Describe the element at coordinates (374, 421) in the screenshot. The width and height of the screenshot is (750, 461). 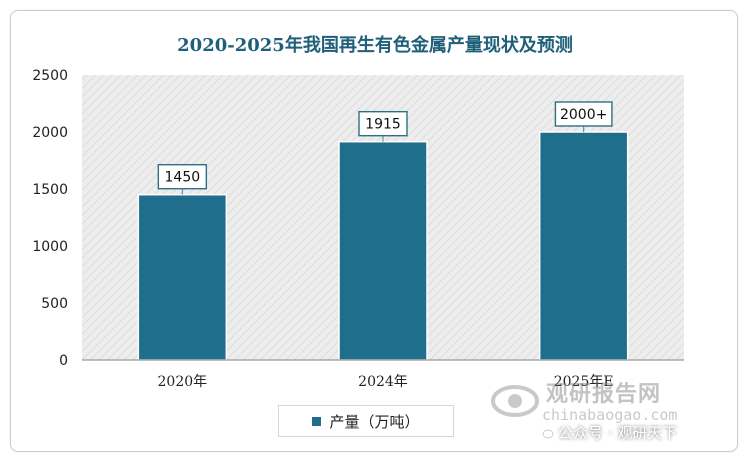
I see `legend-label: 产量（万吨）` at that location.